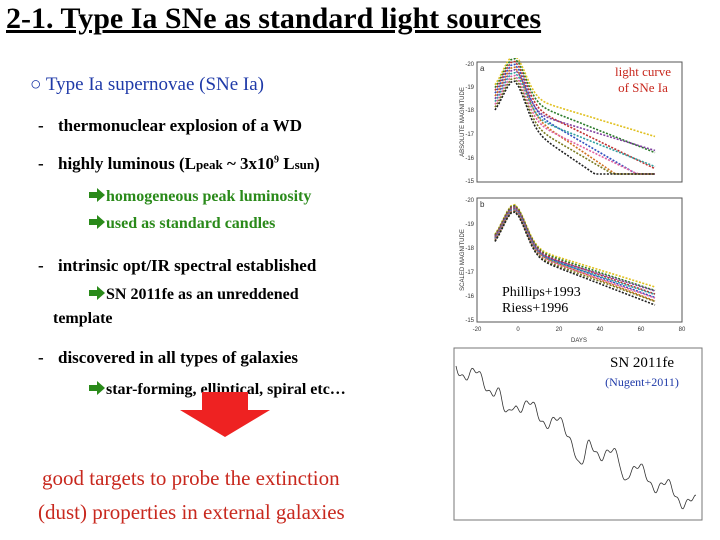  I want to click on bullet-item: - intrinsic opt/IR spectral established, so click(177, 266).